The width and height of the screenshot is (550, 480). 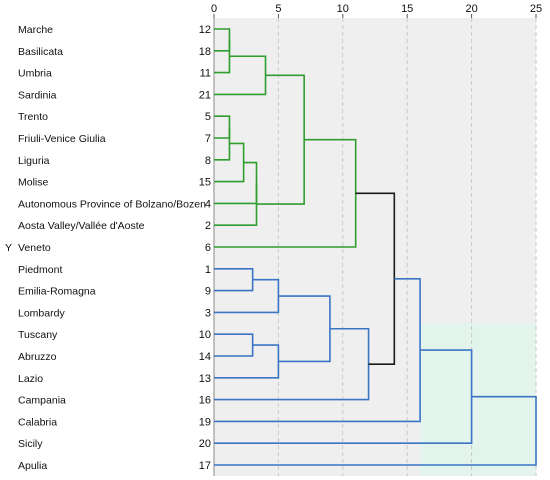 What do you see at coordinates (208, 139) in the screenshot?
I see `leaf-id: 7` at bounding box center [208, 139].